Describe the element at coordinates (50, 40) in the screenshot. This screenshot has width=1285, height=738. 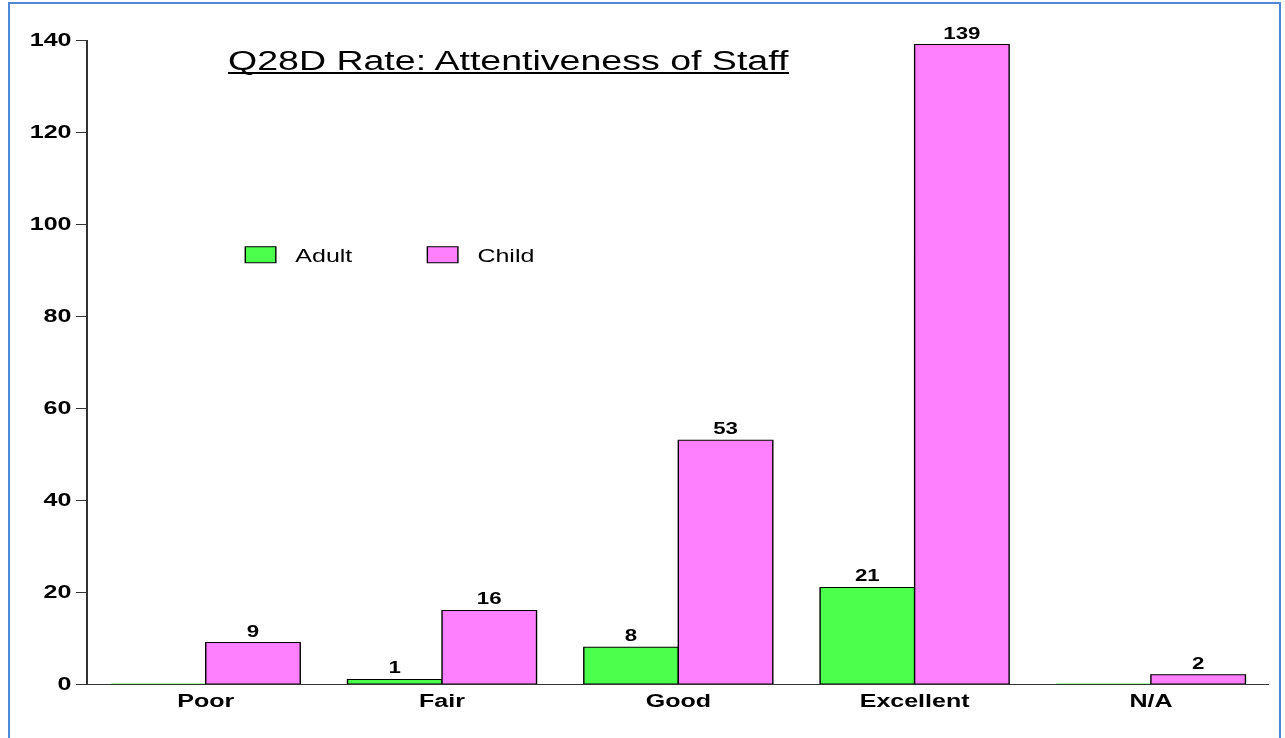
I see `y-tick-label: 140` at that location.